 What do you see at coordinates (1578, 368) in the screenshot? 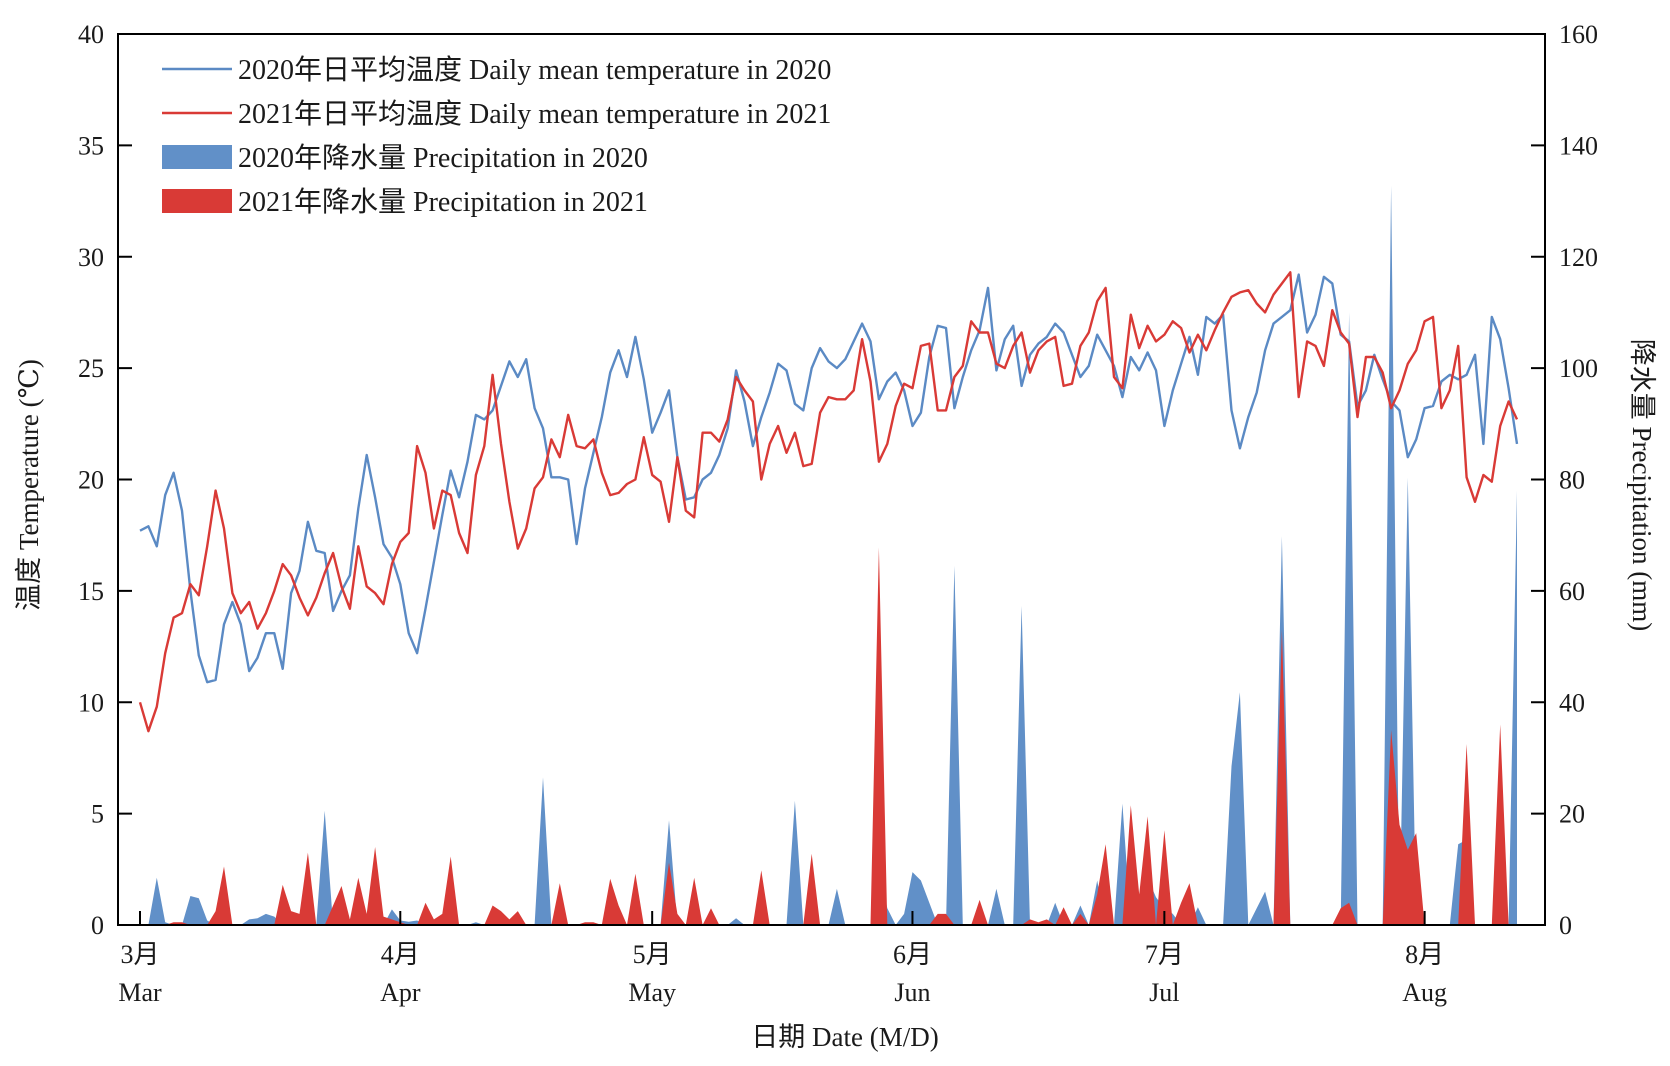
I see `y2-tick-label: 100` at bounding box center [1578, 368].